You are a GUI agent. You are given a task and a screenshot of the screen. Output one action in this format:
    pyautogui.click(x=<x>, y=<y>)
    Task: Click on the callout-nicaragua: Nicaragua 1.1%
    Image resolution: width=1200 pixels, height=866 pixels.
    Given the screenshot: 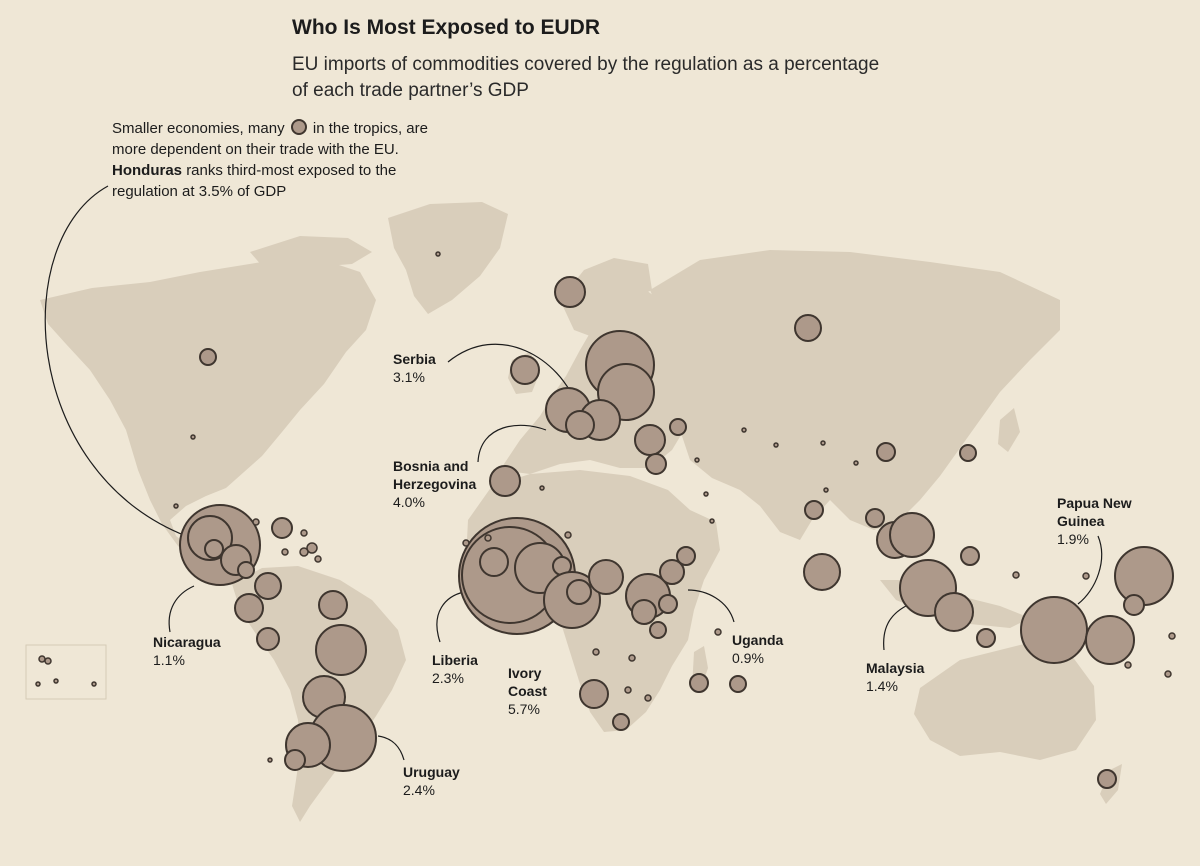 What is the action you would take?
    pyautogui.click(x=187, y=651)
    